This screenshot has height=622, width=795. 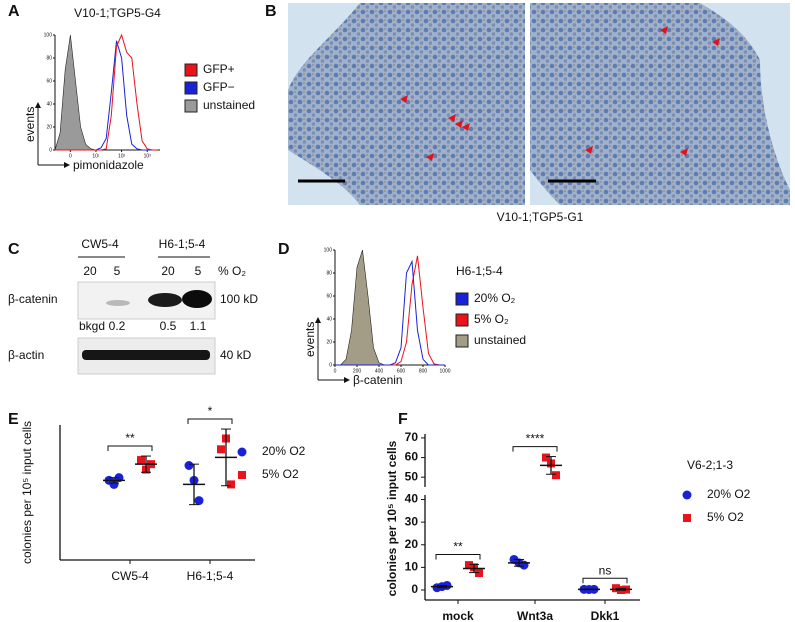 What do you see at coordinates (219, 69) in the screenshot?
I see `legend-label: GFP+` at bounding box center [219, 69].